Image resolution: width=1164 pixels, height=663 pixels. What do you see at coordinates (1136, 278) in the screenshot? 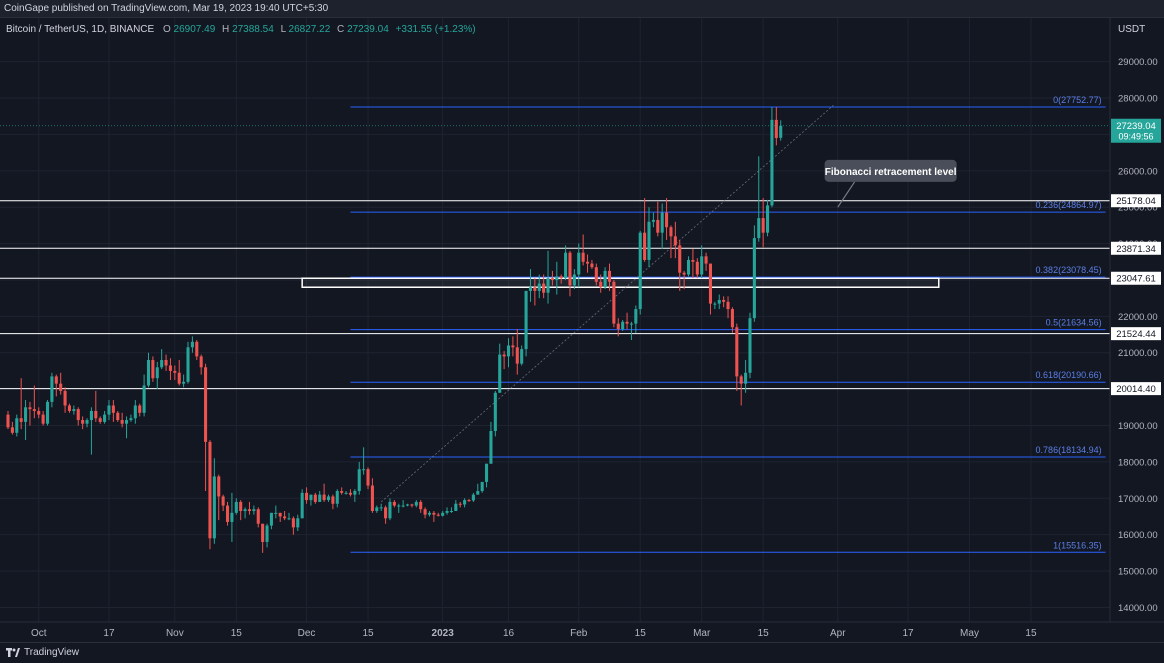
I see `level-price-badge` at bounding box center [1136, 278].